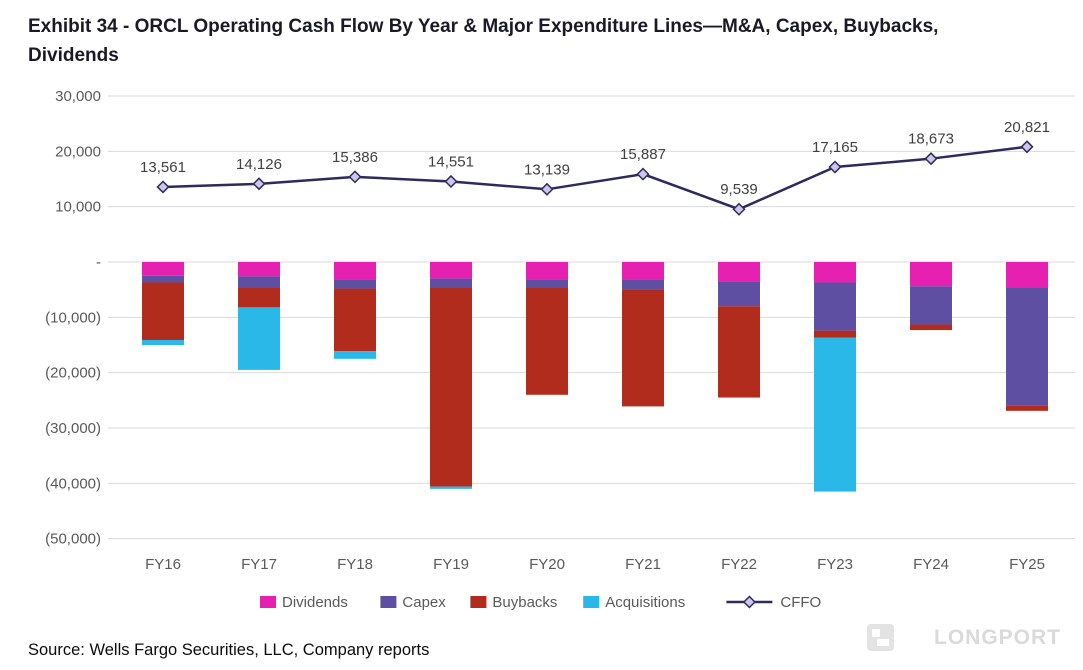  Describe the element at coordinates (73, 428) in the screenshot. I see `y-axis-label: (30,000)` at that location.